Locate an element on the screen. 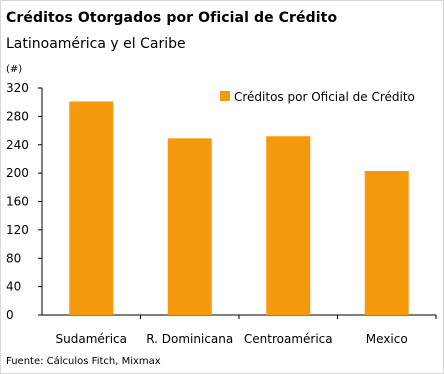 The width and height of the screenshot is (444, 374). legend-label: Créditos por Oficial de Crédito is located at coordinates (324, 97).